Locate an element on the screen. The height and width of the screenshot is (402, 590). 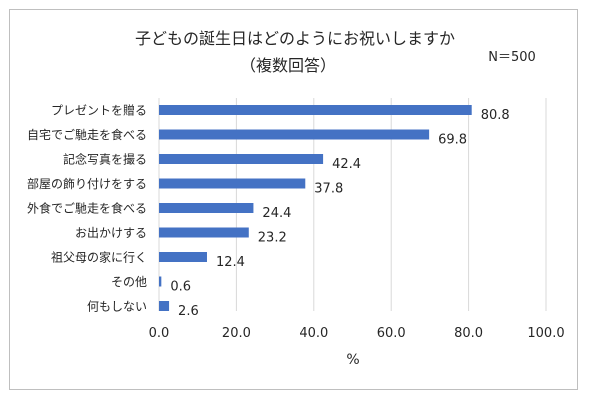
x-tick-label: 40.0 is located at coordinates (313, 333).